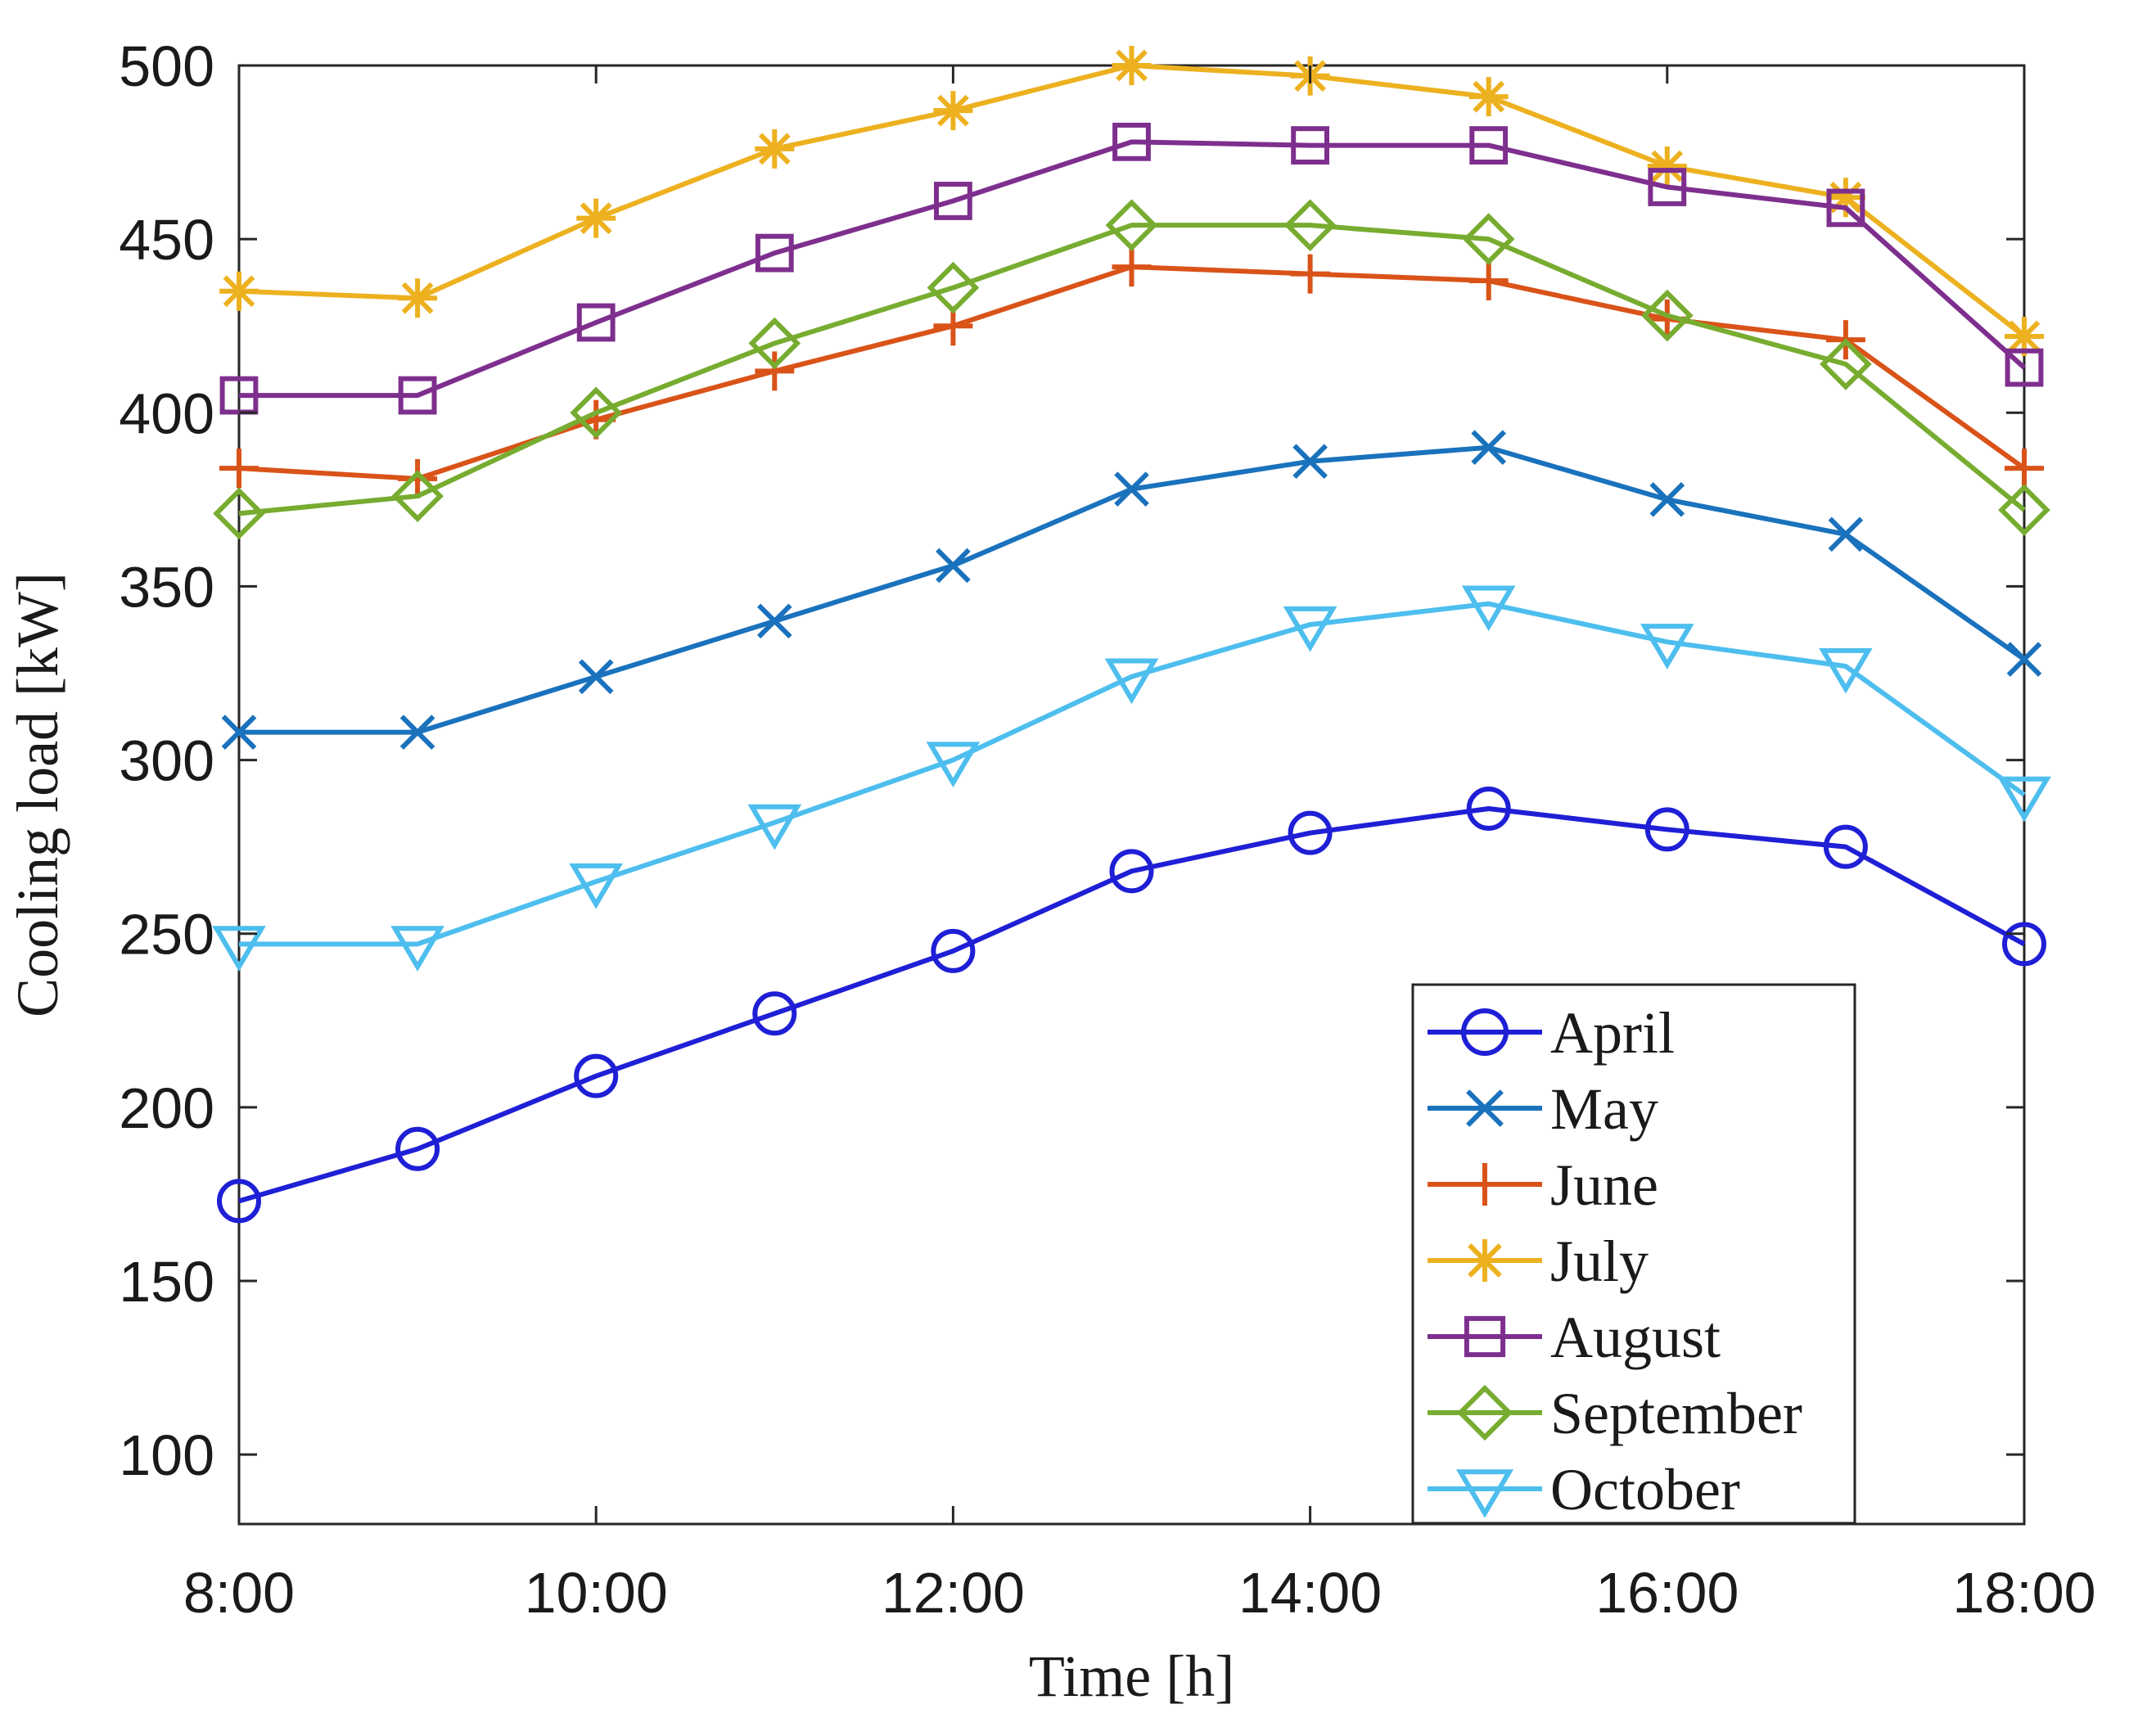 The height and width of the screenshot is (1736, 2129). I want to click on series-august, so click(1131, 268).